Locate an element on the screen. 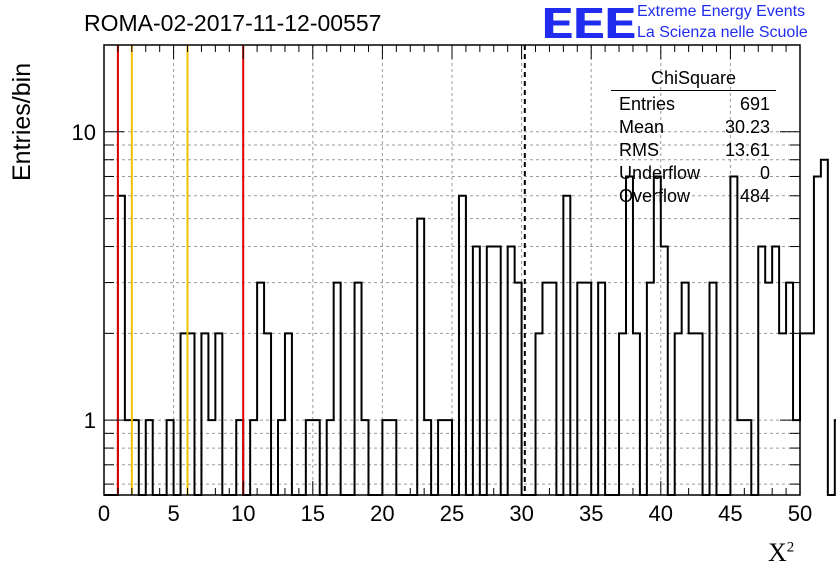  x-tick-label: 20 is located at coordinates (382, 513).